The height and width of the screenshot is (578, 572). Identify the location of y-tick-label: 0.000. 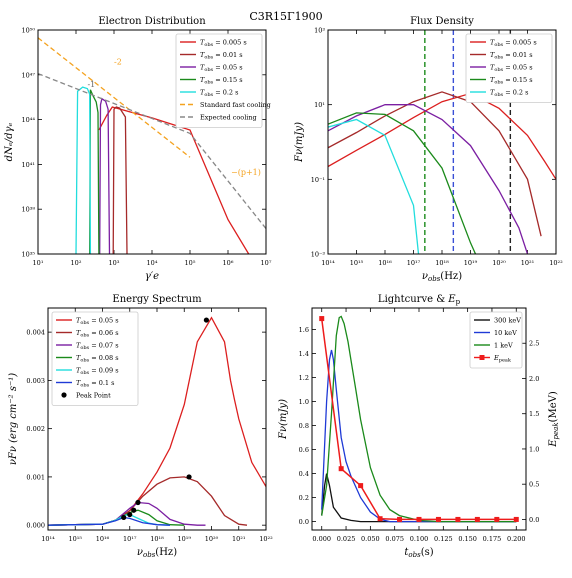
(35, 526).